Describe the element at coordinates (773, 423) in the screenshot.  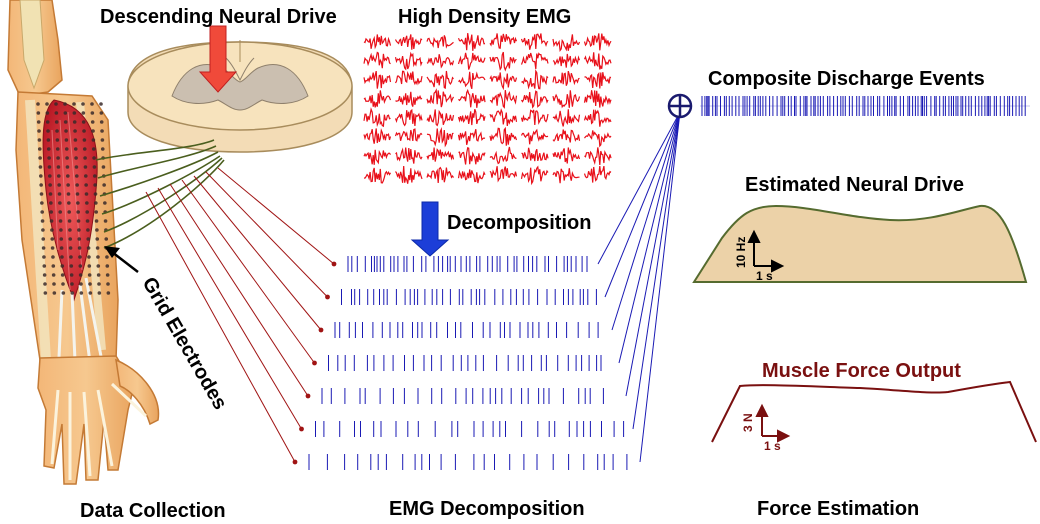
I see `force-scale-bar` at that location.